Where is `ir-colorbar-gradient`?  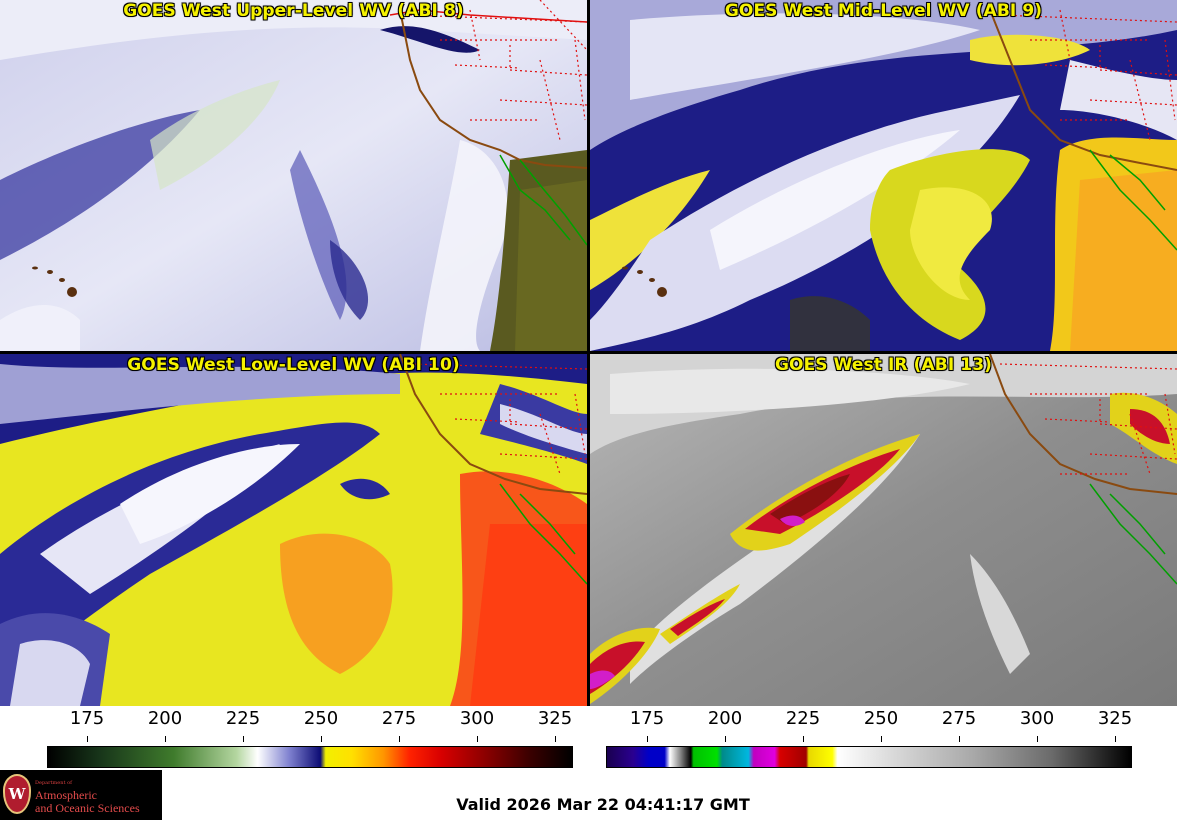
ir-colorbar-gradient is located at coordinates (869, 757).